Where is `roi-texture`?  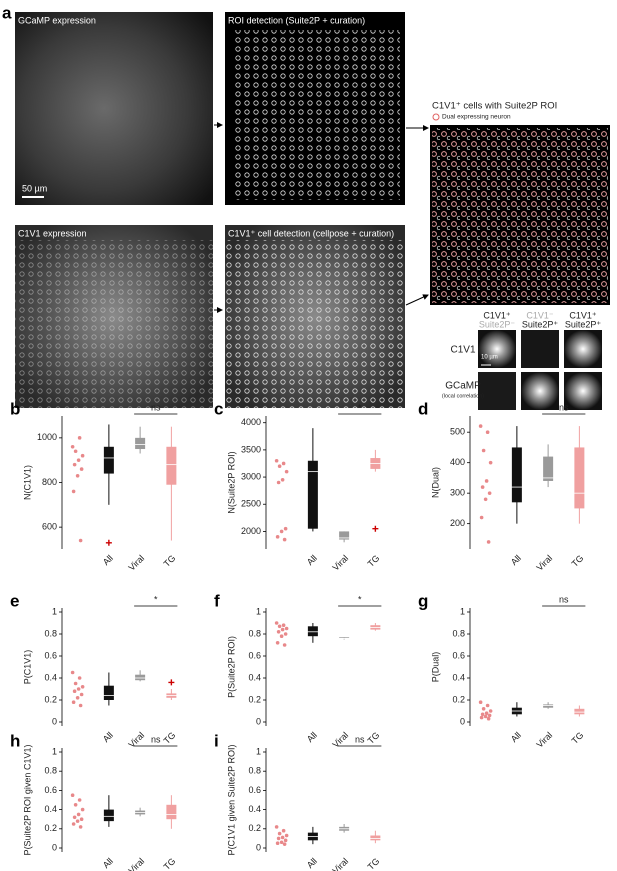 roi-texture is located at coordinates (317, 115).